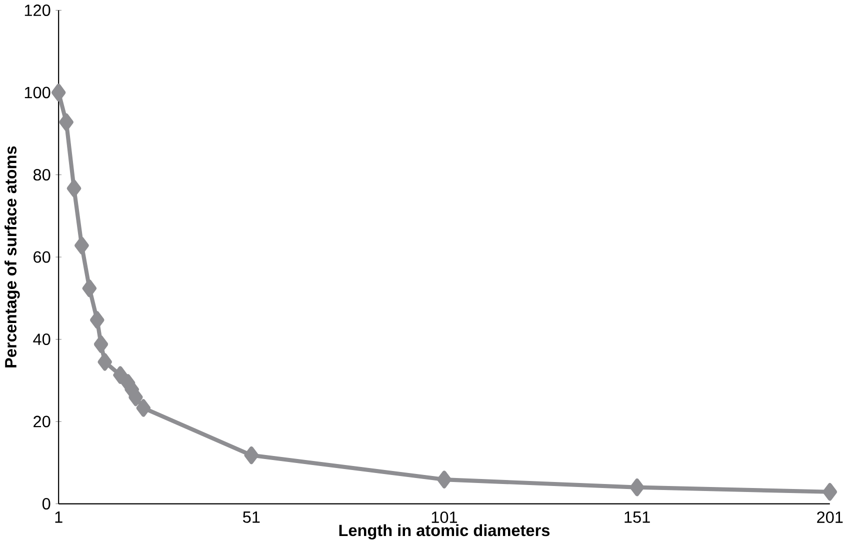 This screenshot has height=544, width=848. What do you see at coordinates (58, 517) in the screenshot?
I see `x-tick-label: 1` at bounding box center [58, 517].